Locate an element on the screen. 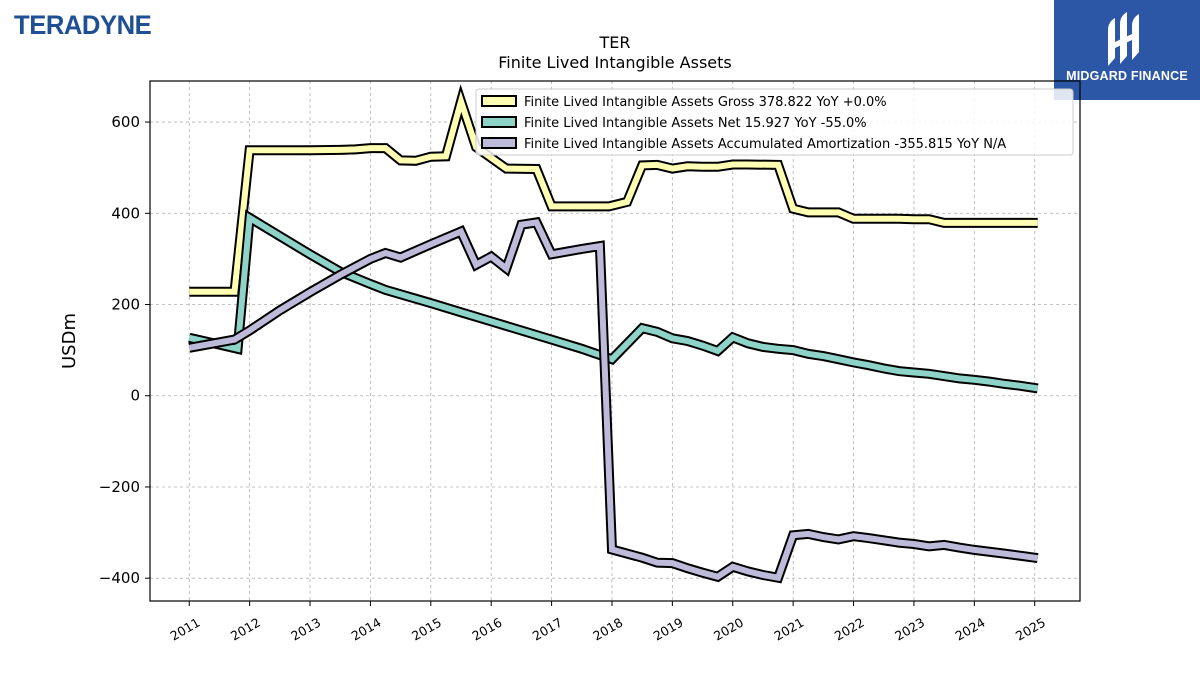 The image size is (1200, 675). y-tick-label: −200 is located at coordinates (119, 487).